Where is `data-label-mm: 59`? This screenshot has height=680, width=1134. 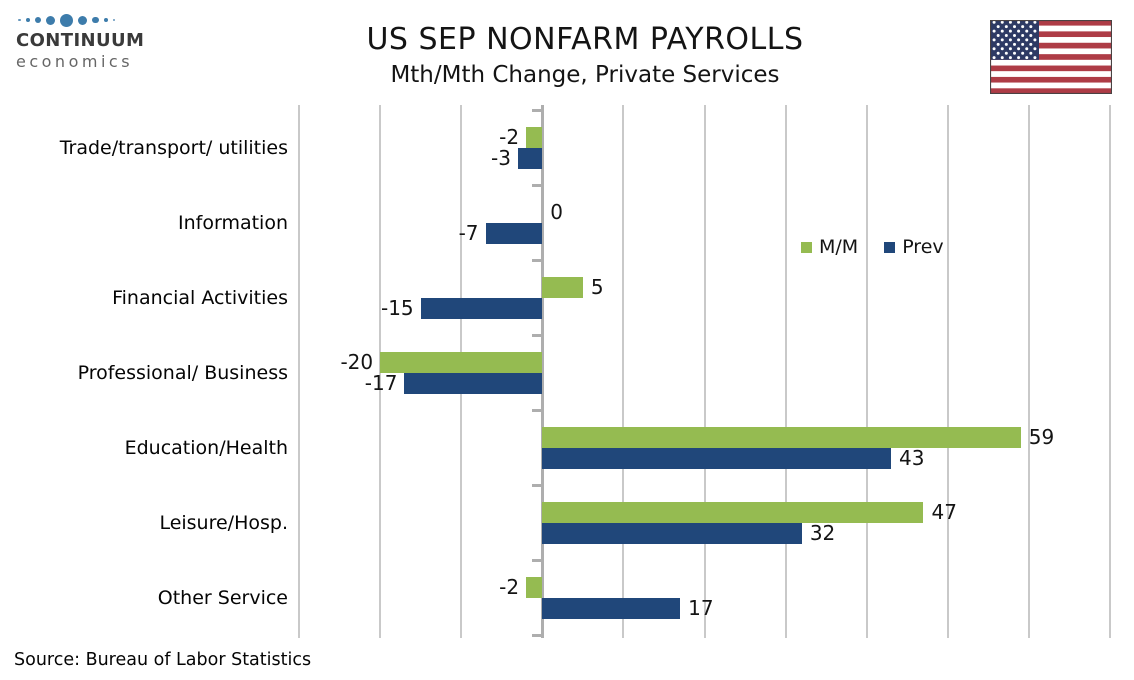
data-label-mm: 59 is located at coordinates (1041, 436).